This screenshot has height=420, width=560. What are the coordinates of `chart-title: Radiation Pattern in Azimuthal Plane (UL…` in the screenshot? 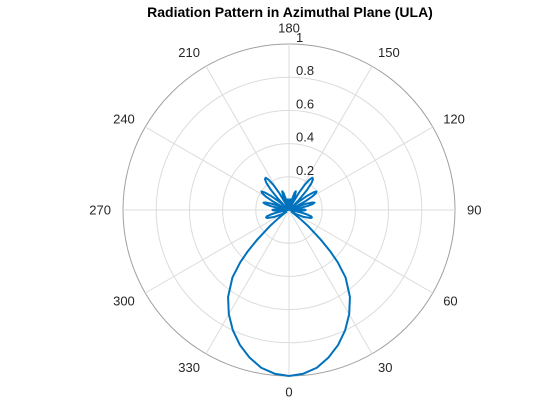 It's located at (290, 12).